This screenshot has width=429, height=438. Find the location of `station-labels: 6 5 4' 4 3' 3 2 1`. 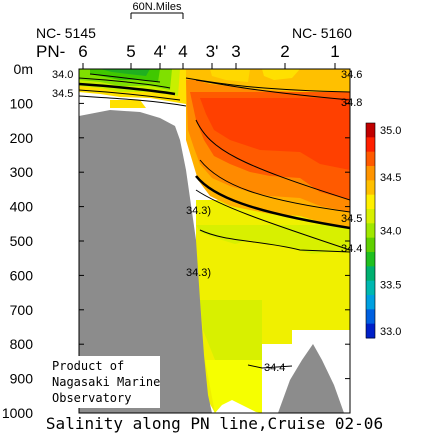

station-labels: 6 5 4' 4 3' 3 2 1 is located at coordinates (208, 51).